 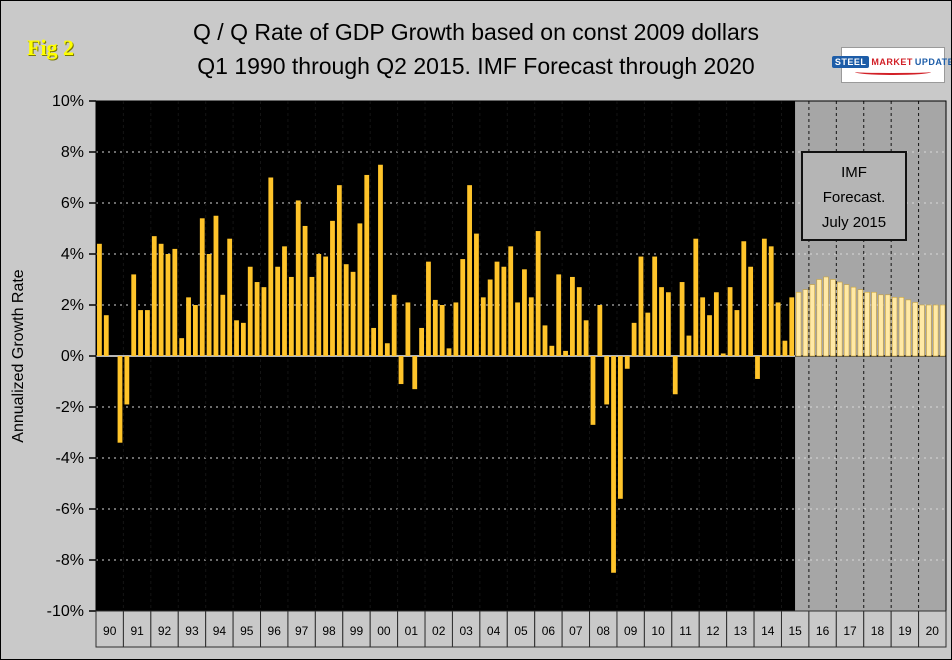 What do you see at coordinates (545, 340) in the screenshot?
I see `bar-2006-Q2` at bounding box center [545, 340].